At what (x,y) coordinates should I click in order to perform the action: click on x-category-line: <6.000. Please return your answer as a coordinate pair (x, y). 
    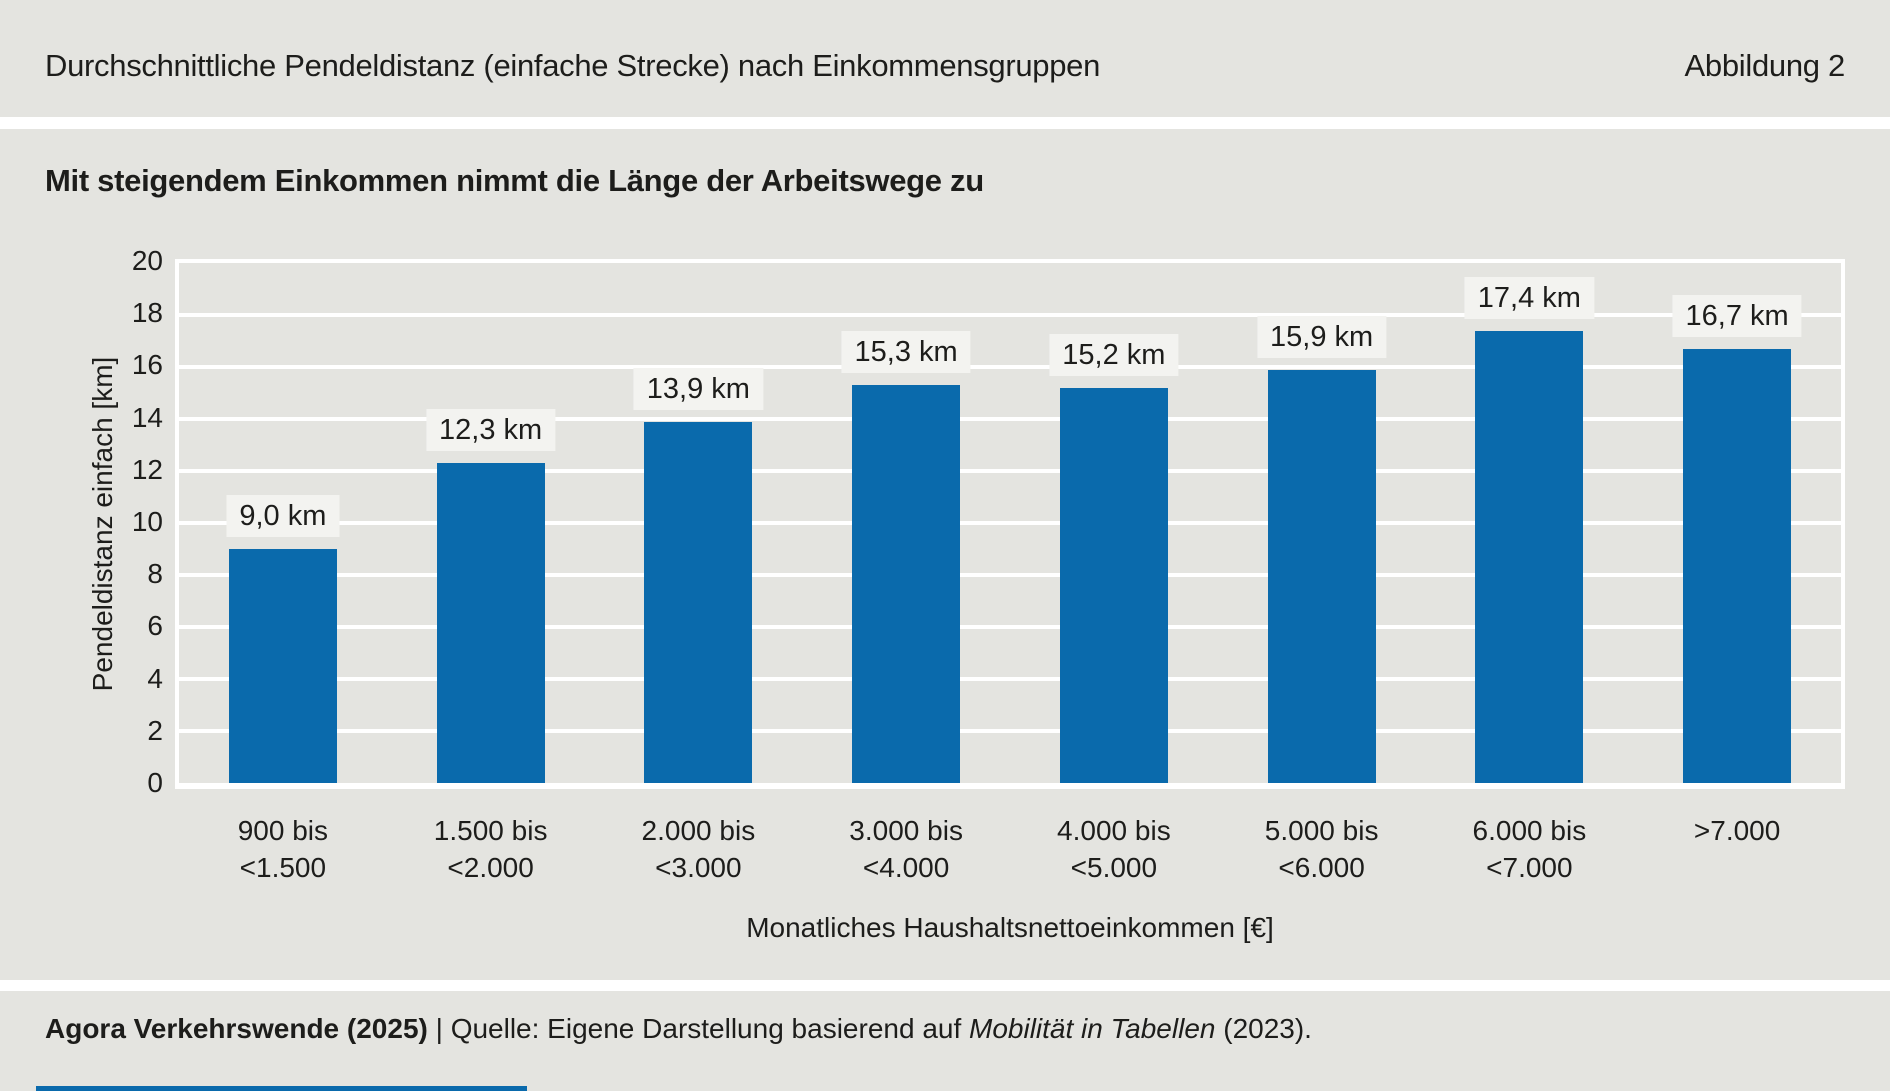
    Looking at the image, I should click on (1321, 867).